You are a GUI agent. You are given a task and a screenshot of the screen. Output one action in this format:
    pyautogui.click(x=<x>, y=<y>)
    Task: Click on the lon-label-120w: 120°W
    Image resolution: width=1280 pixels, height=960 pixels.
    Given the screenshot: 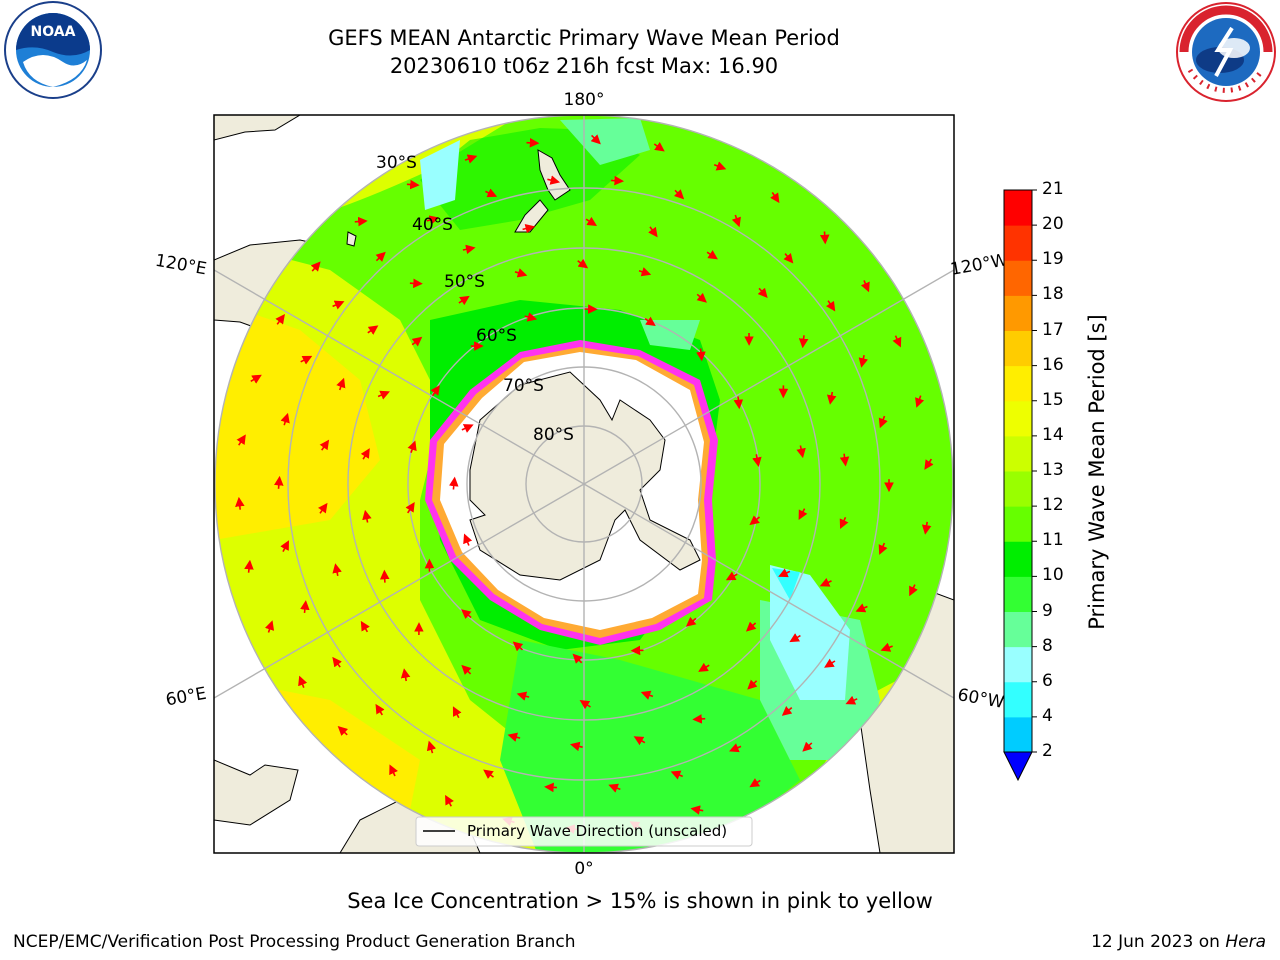 What is the action you would take?
    pyautogui.click(x=979, y=265)
    